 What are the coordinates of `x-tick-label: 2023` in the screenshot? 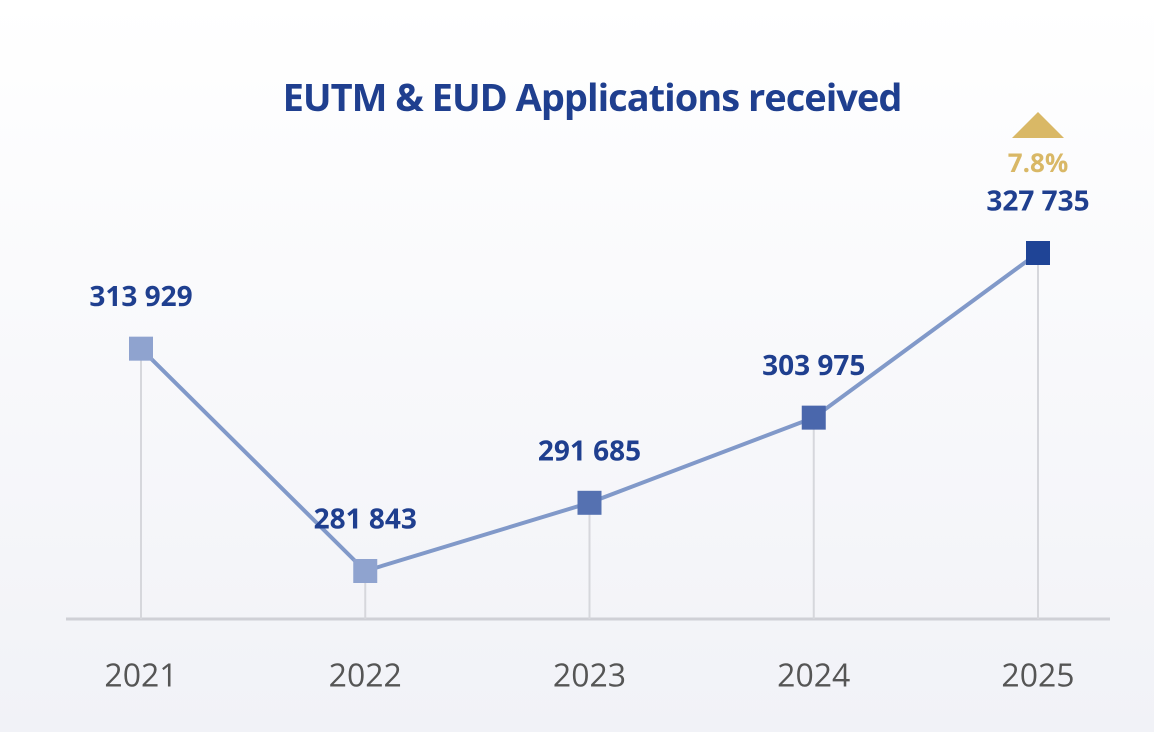 It's located at (589, 675).